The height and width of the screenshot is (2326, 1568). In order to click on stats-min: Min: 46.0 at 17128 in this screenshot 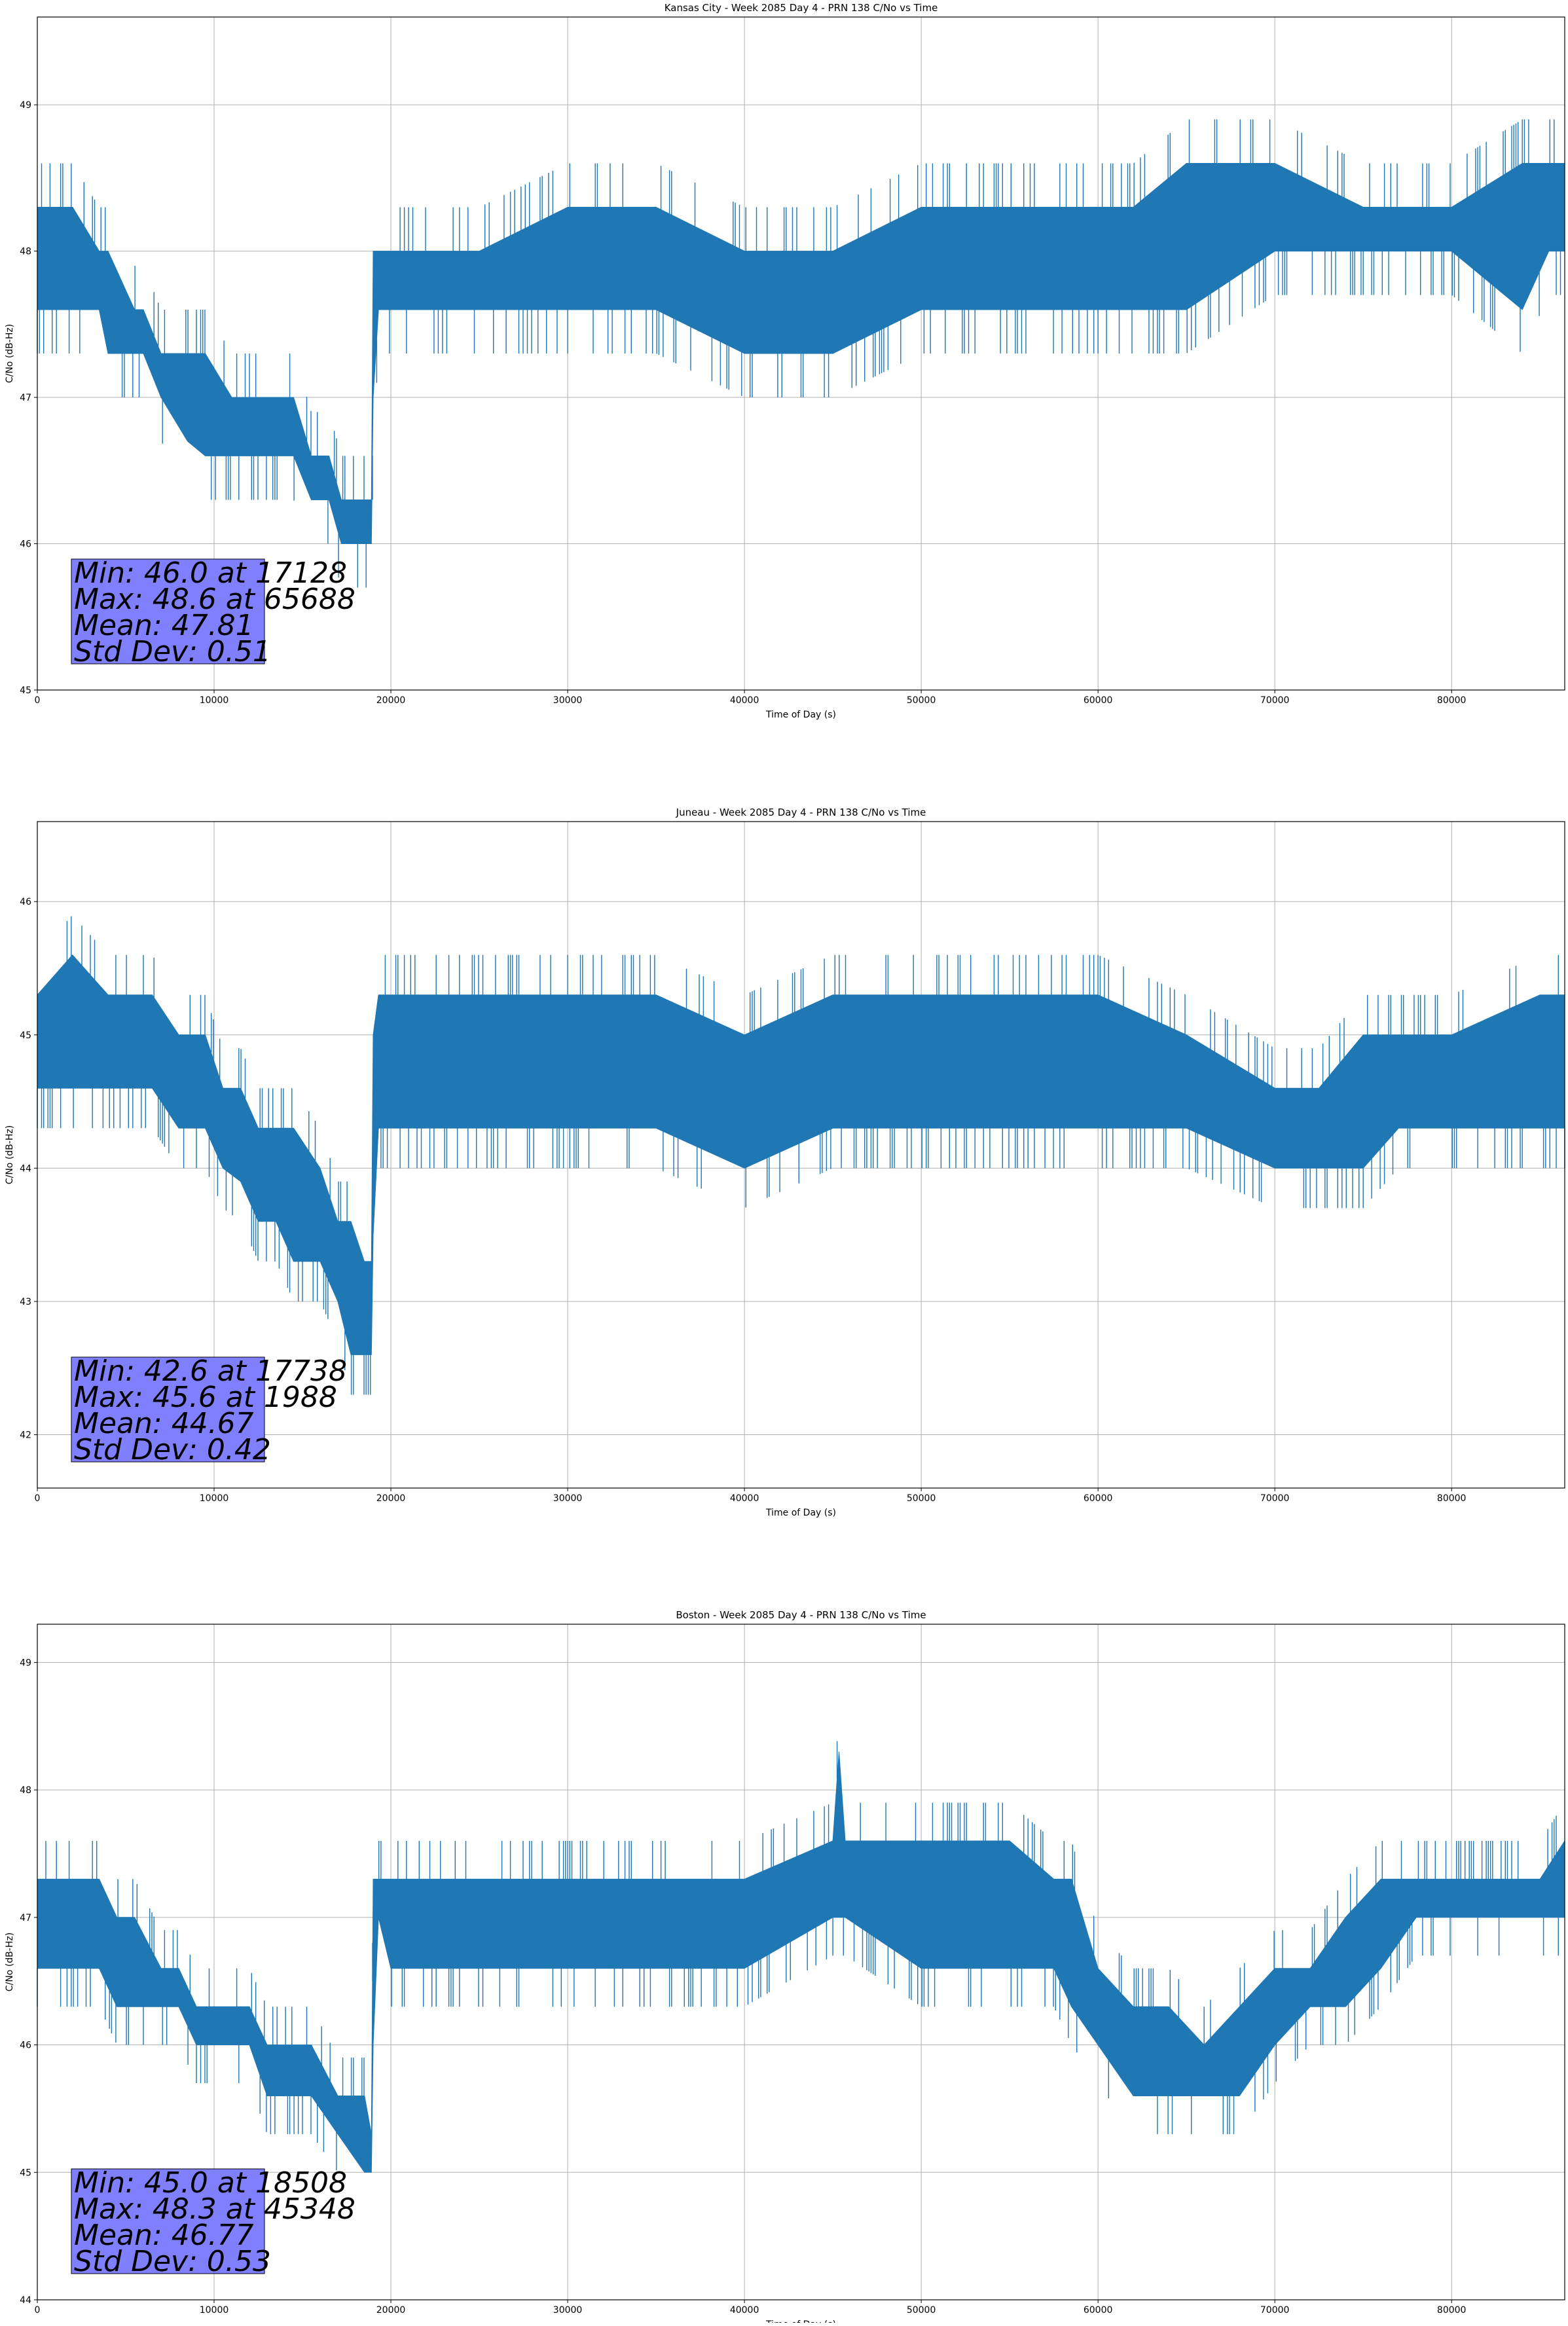, I will do `click(210, 573)`.